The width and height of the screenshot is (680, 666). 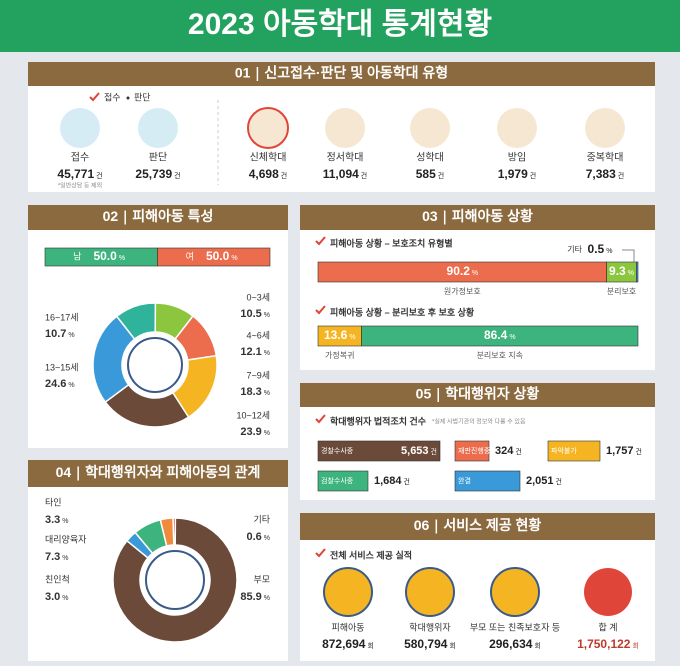 What do you see at coordinates (52, 557) in the screenshot?
I see `value: 7.3` at bounding box center [52, 557].